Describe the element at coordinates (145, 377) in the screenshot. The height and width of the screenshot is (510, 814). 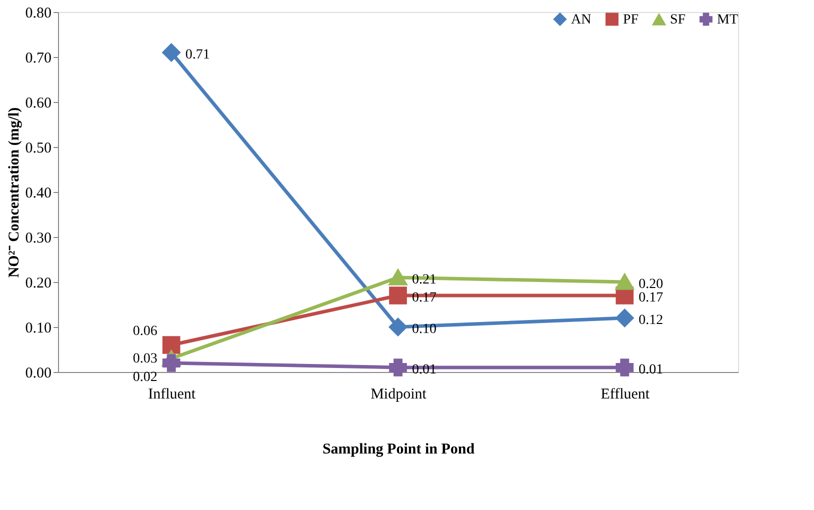
I see `data-label: 0.02` at that location.